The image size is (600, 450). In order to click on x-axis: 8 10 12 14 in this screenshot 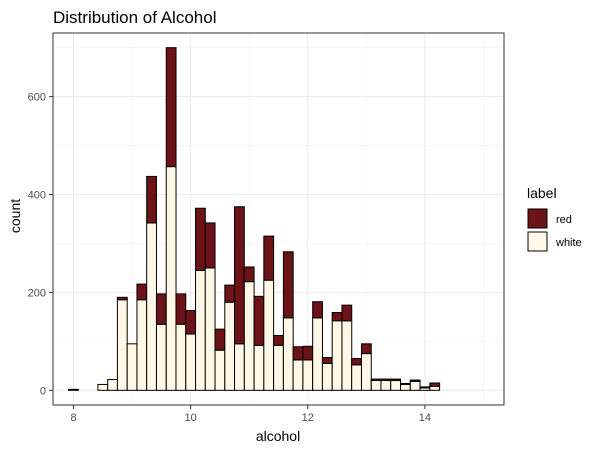, I will do `click(250, 414)`.